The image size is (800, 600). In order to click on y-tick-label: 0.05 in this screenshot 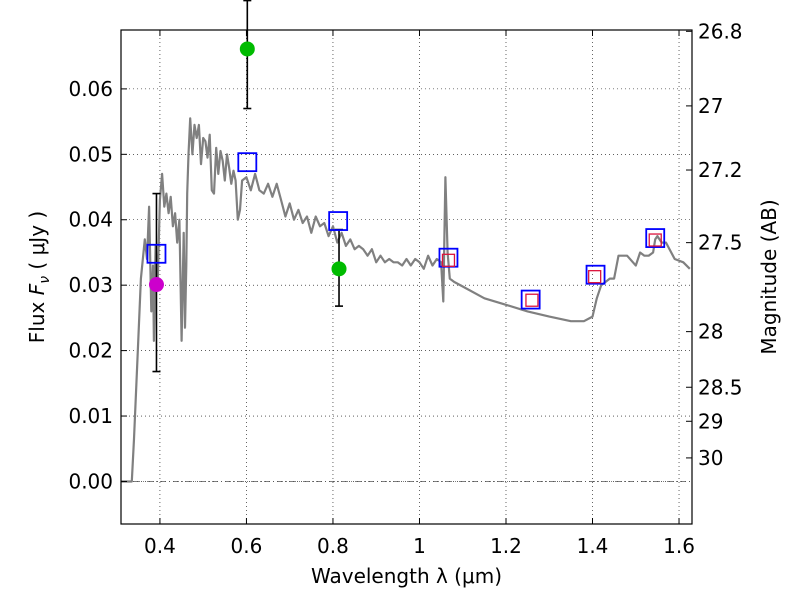, I will do `click(90, 154)`.